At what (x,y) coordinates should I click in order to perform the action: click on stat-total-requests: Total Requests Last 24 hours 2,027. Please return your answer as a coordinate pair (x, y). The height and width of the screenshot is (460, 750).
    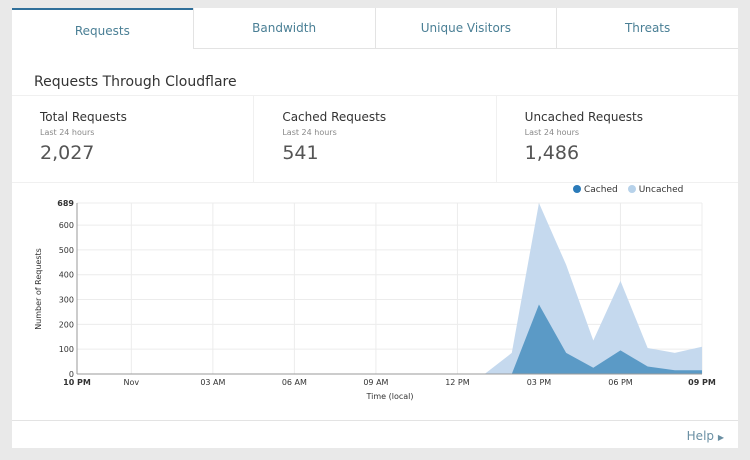
    Looking at the image, I should click on (132, 139).